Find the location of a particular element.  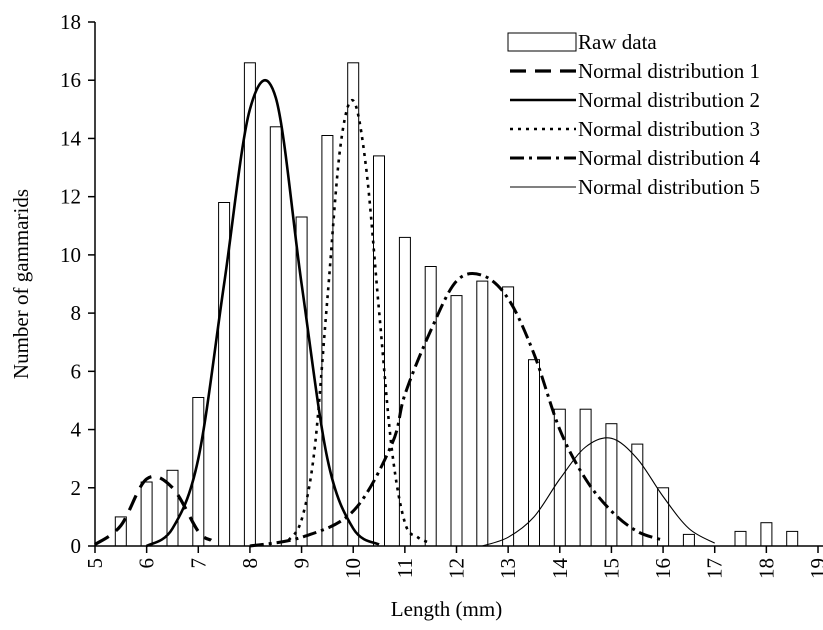

y-tick-label: 6 is located at coordinates (76, 371).